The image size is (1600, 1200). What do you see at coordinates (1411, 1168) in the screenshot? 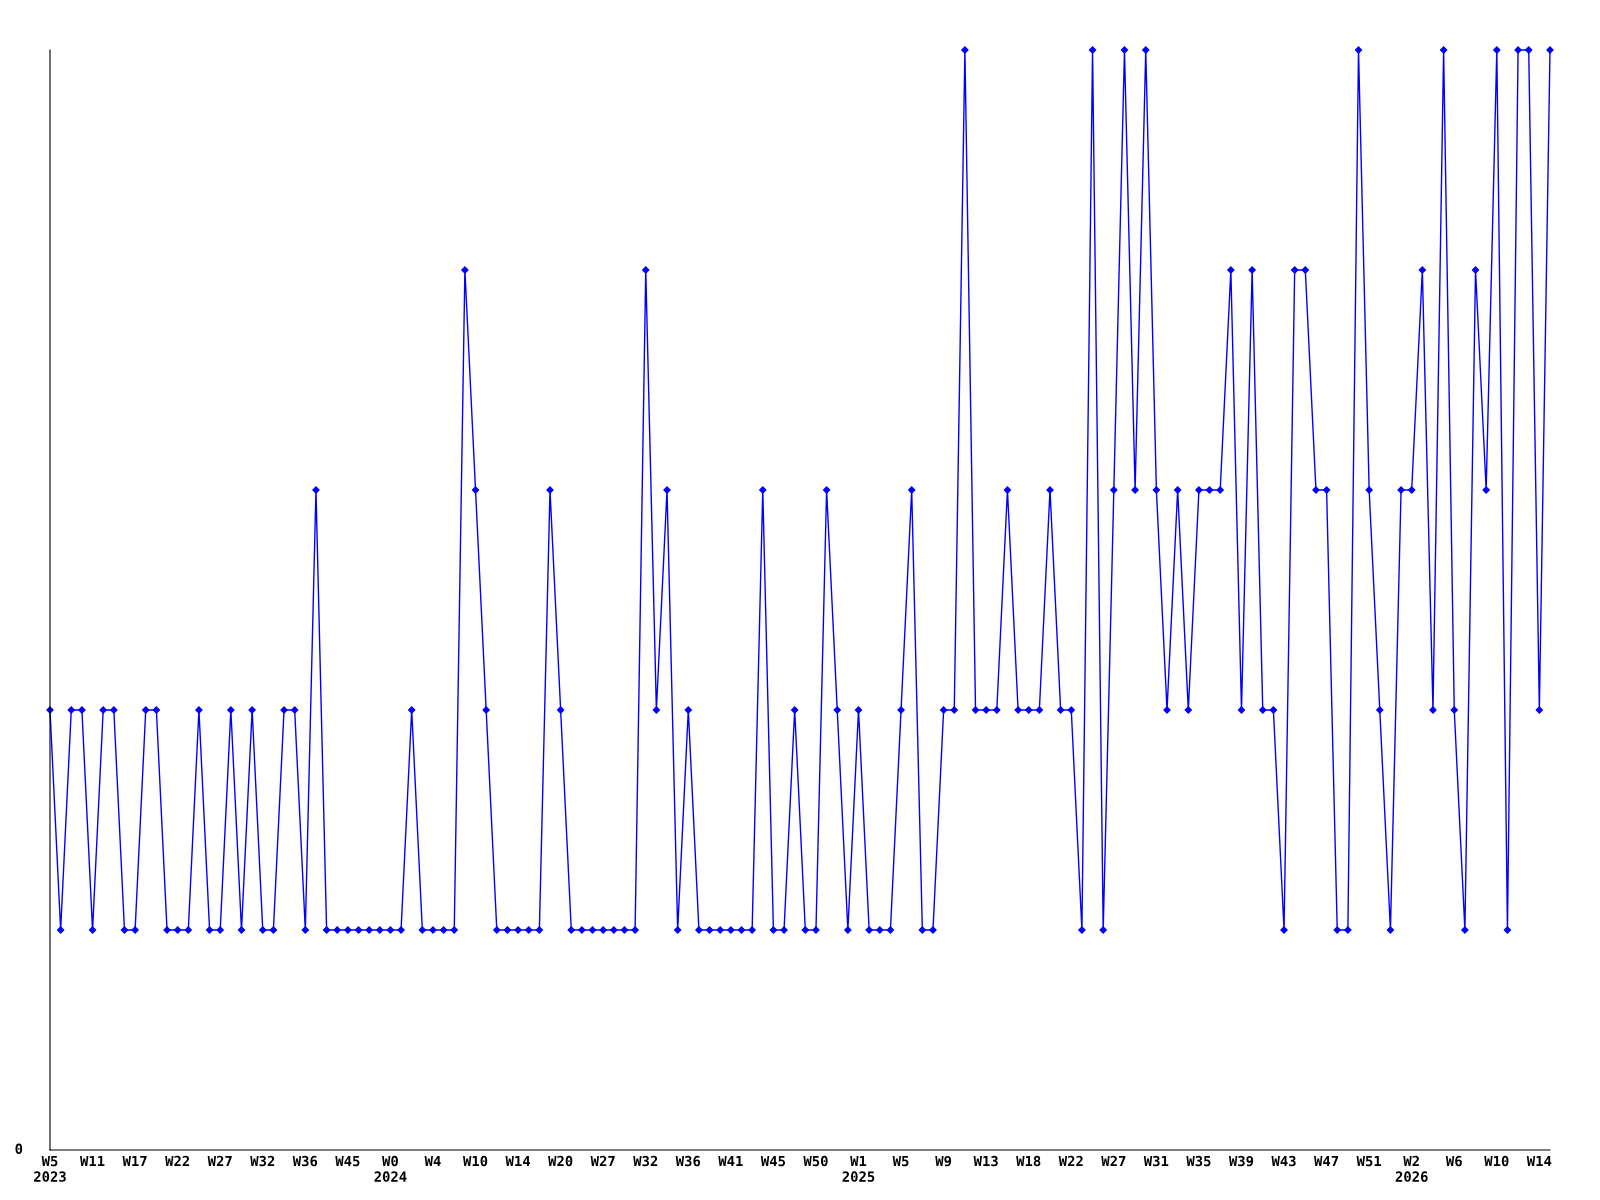
I see `x-tick-label: W2 2026` at bounding box center [1411, 1168].